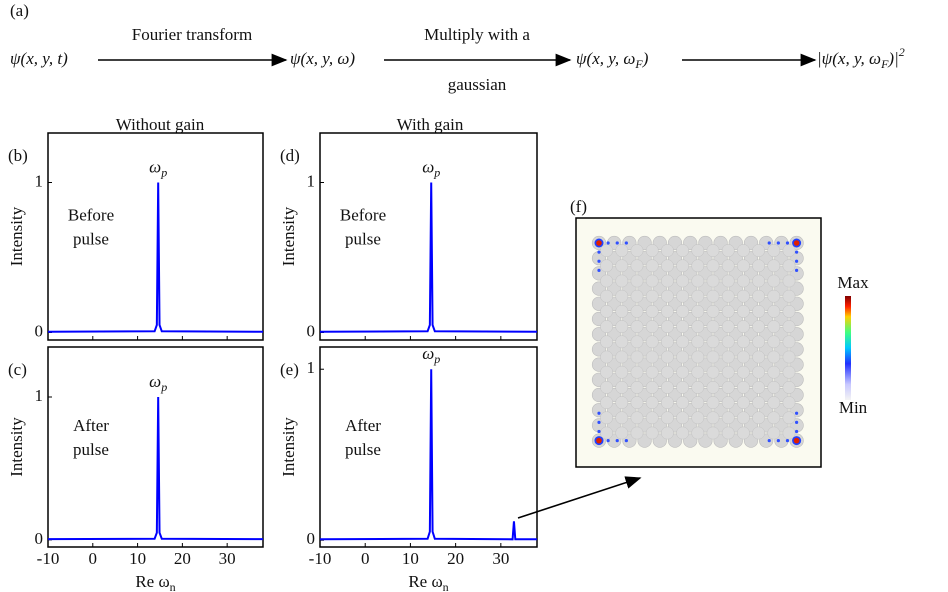 This screenshot has width=948, height=592. I want to click on x-tick-label: 30, so click(500, 558).